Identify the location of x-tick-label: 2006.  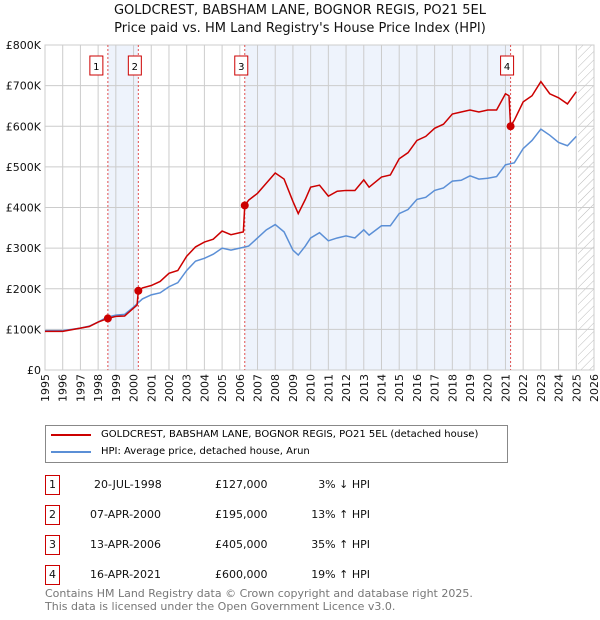
(240, 388).